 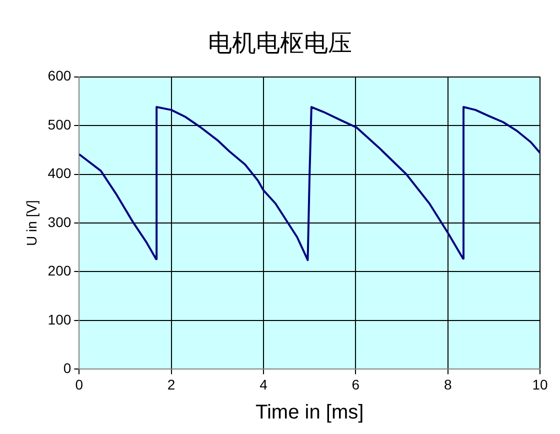 I want to click on y-tick-label: 600, so click(x=60, y=76).